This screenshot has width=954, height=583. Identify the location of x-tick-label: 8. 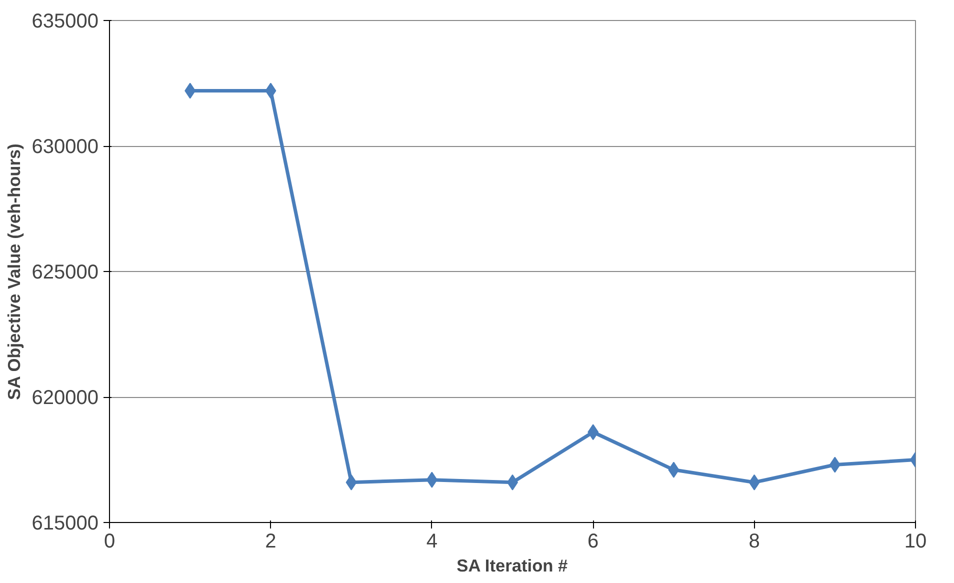
(754, 541).